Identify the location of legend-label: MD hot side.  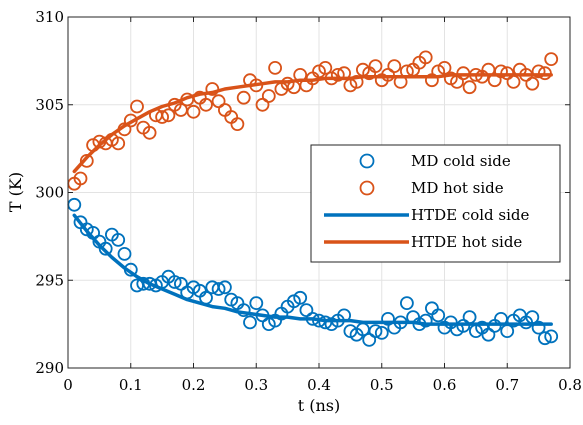
(457, 188).